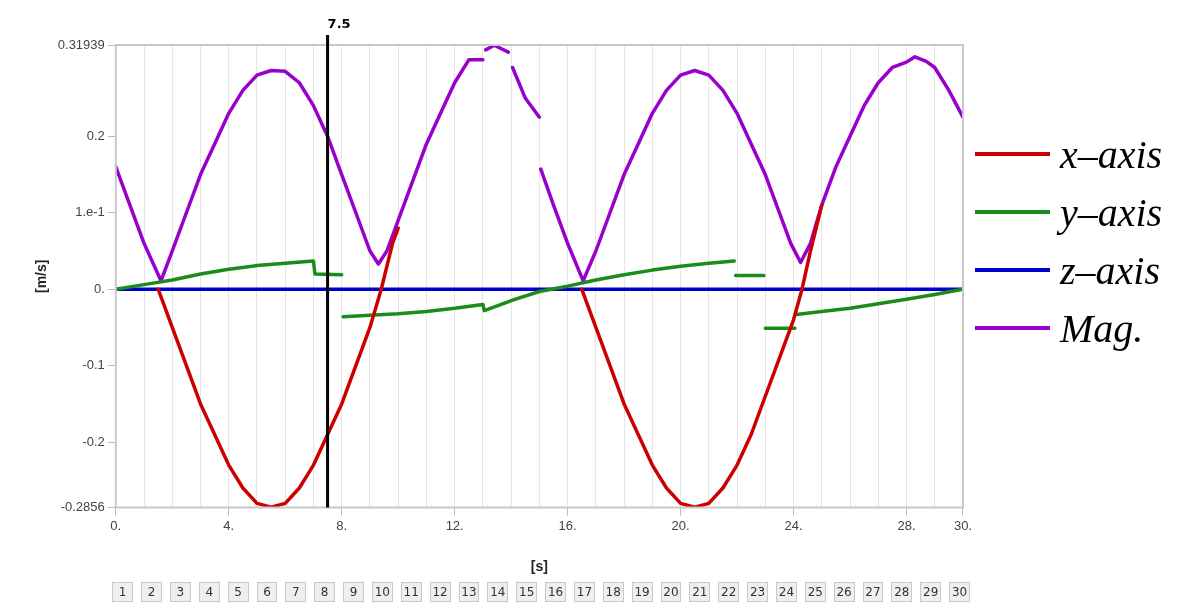 This screenshot has height=603, width=1196. What do you see at coordinates (700, 592) in the screenshot?
I see `text: 21` at bounding box center [700, 592].